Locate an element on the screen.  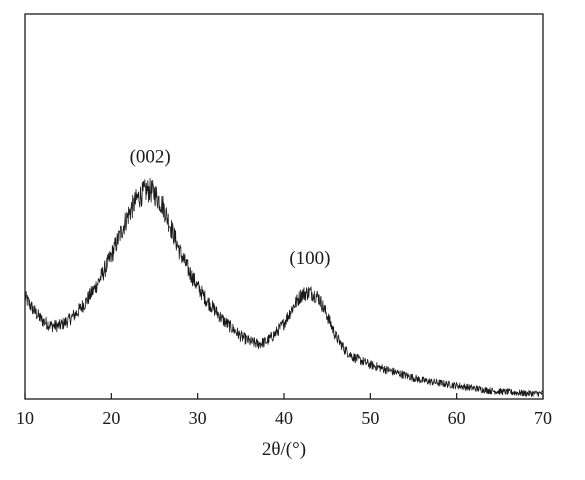
x-tick-label-40: 40 is located at coordinates (284, 418).